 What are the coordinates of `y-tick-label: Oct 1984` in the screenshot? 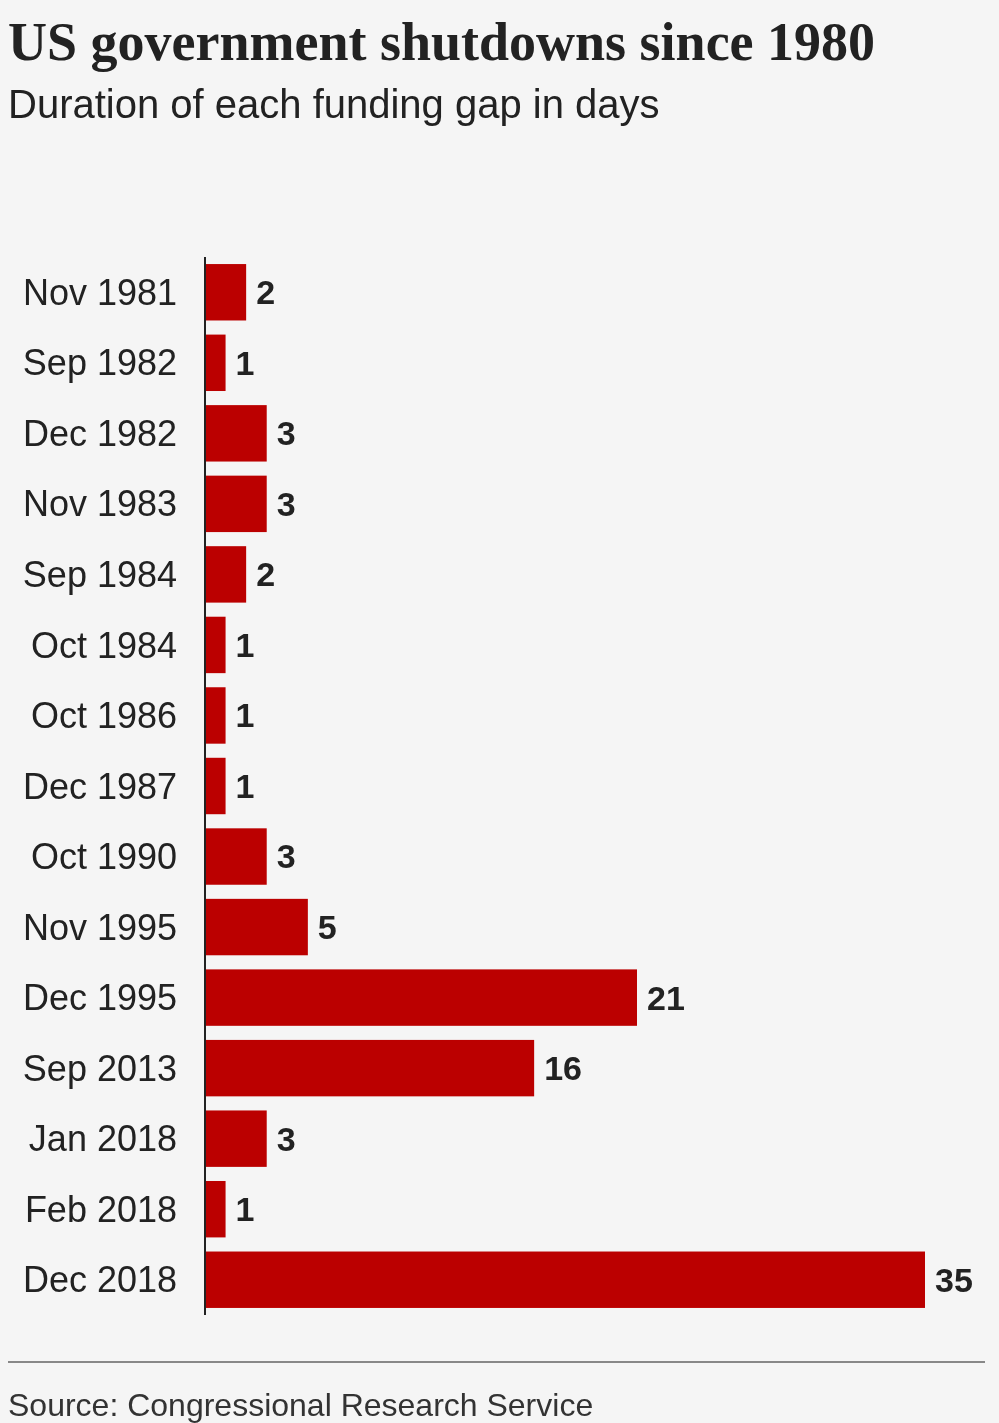 It's located at (103, 645).